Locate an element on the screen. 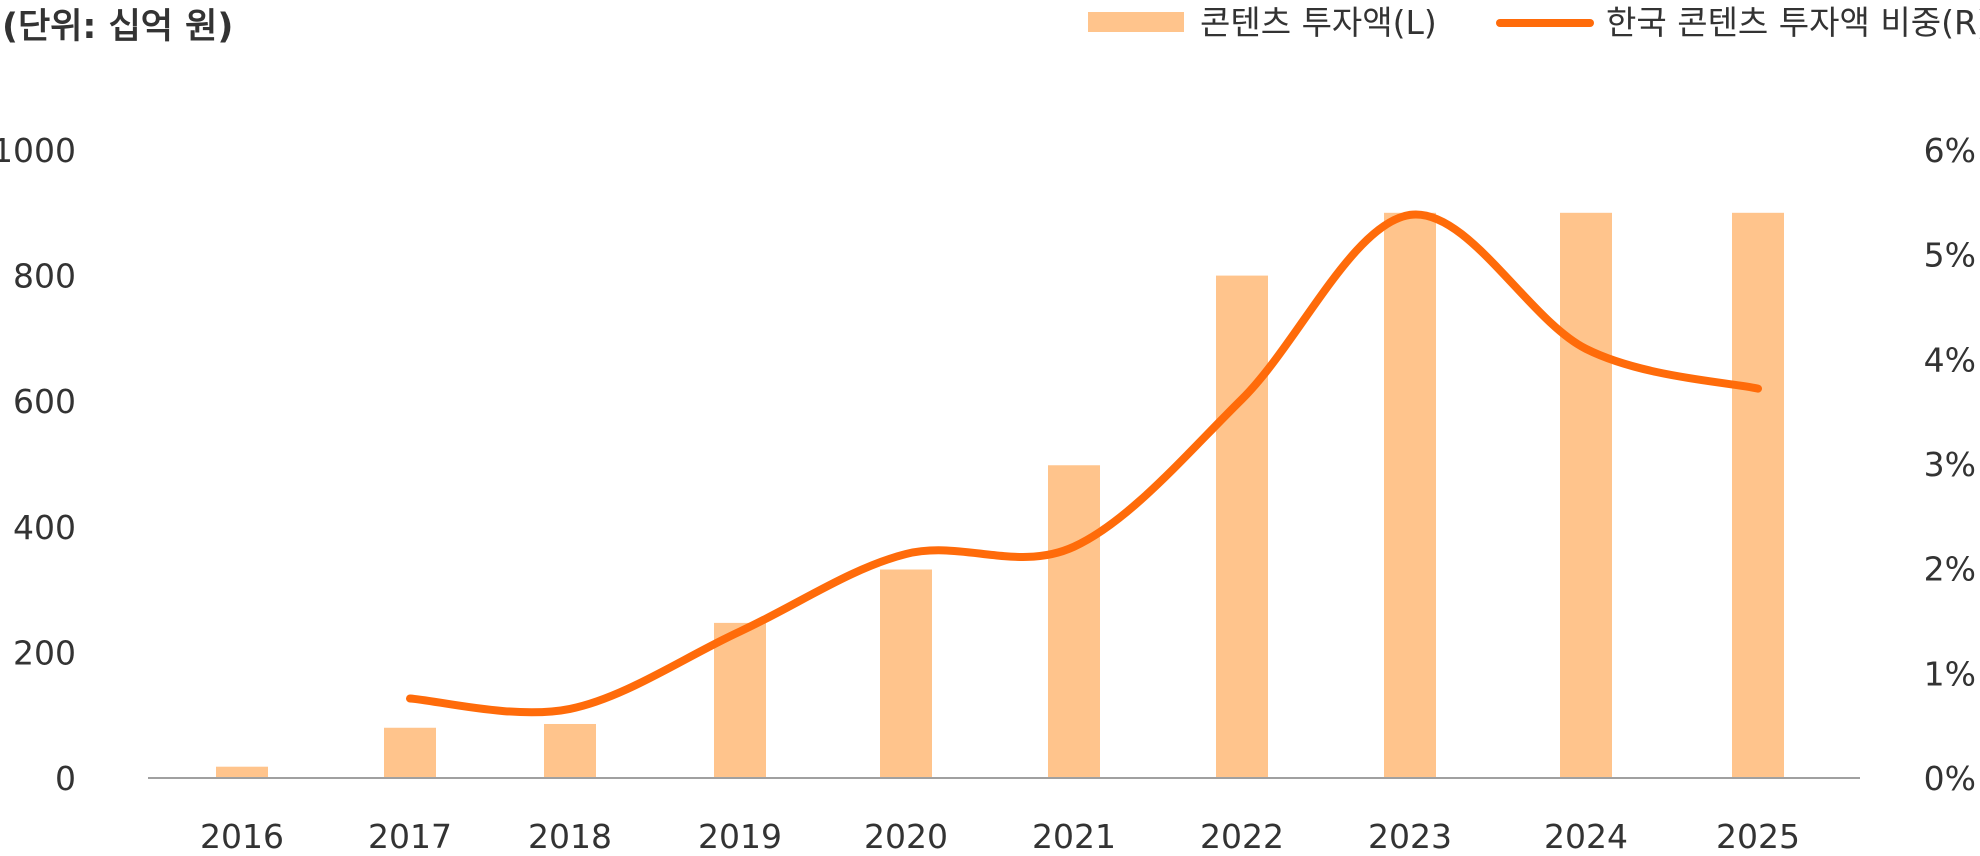 This screenshot has width=1980, height=856. y-axis-right: 0% 1% 2% 3% 4% 5% 6% is located at coordinates (1950, 464).